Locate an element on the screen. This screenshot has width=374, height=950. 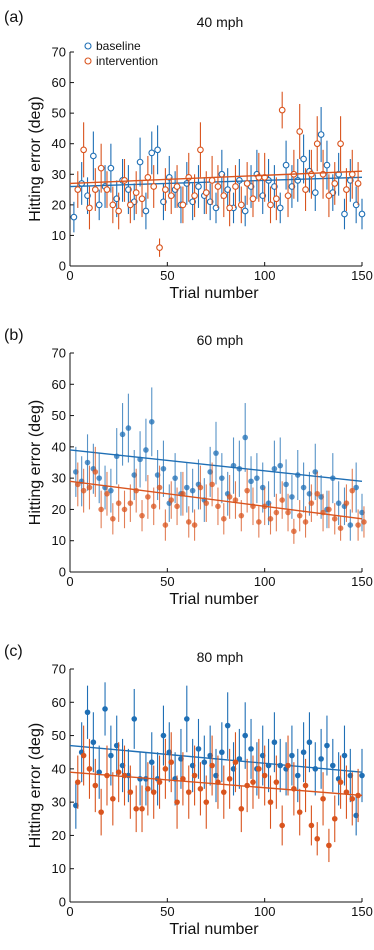
chart-title: 60 mph is located at coordinates (220, 340).